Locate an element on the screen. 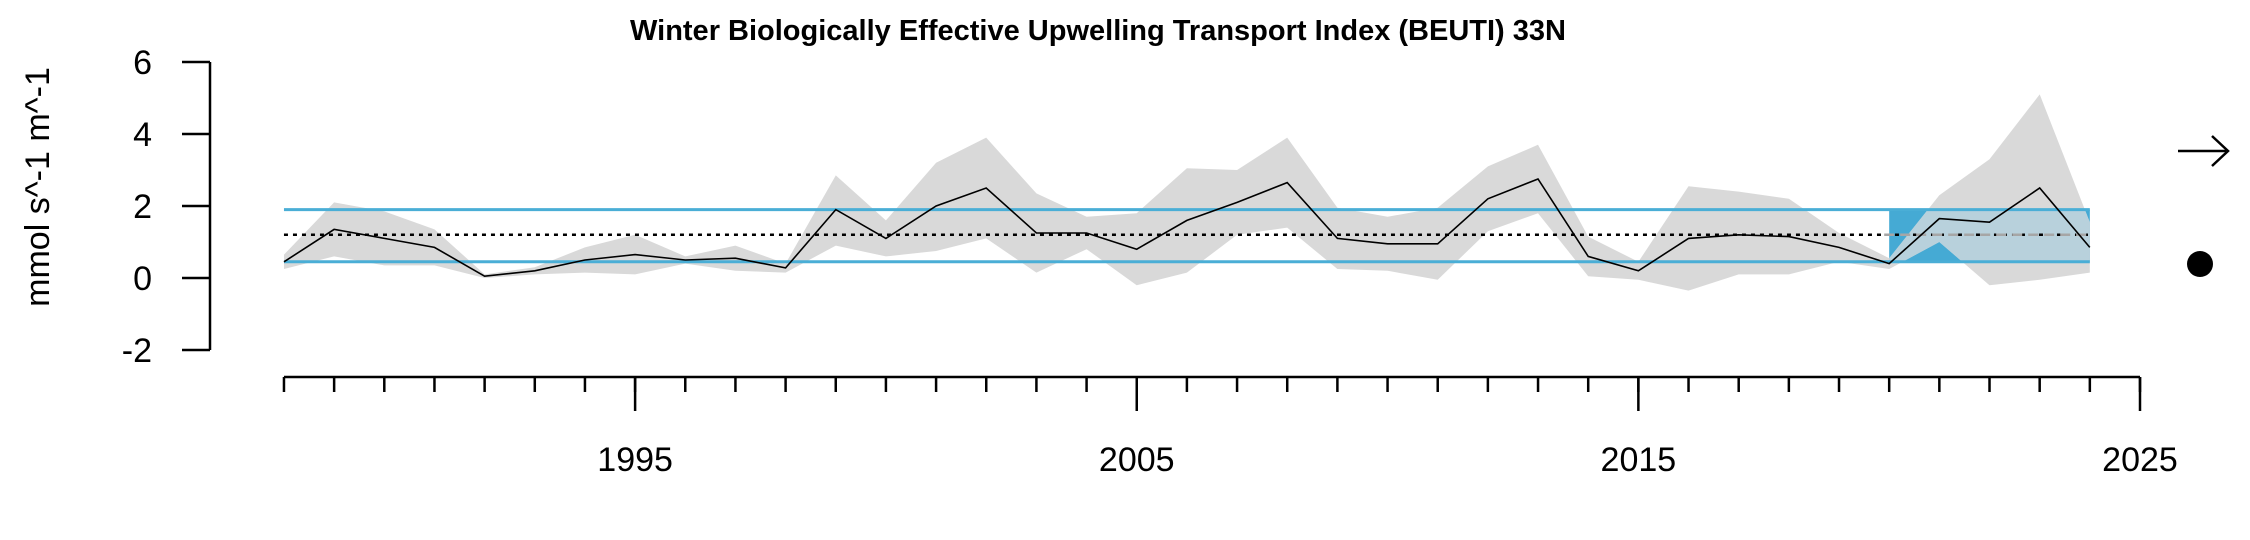 This screenshot has height=540, width=2250. y-tick-label: 2 is located at coordinates (142, 207).